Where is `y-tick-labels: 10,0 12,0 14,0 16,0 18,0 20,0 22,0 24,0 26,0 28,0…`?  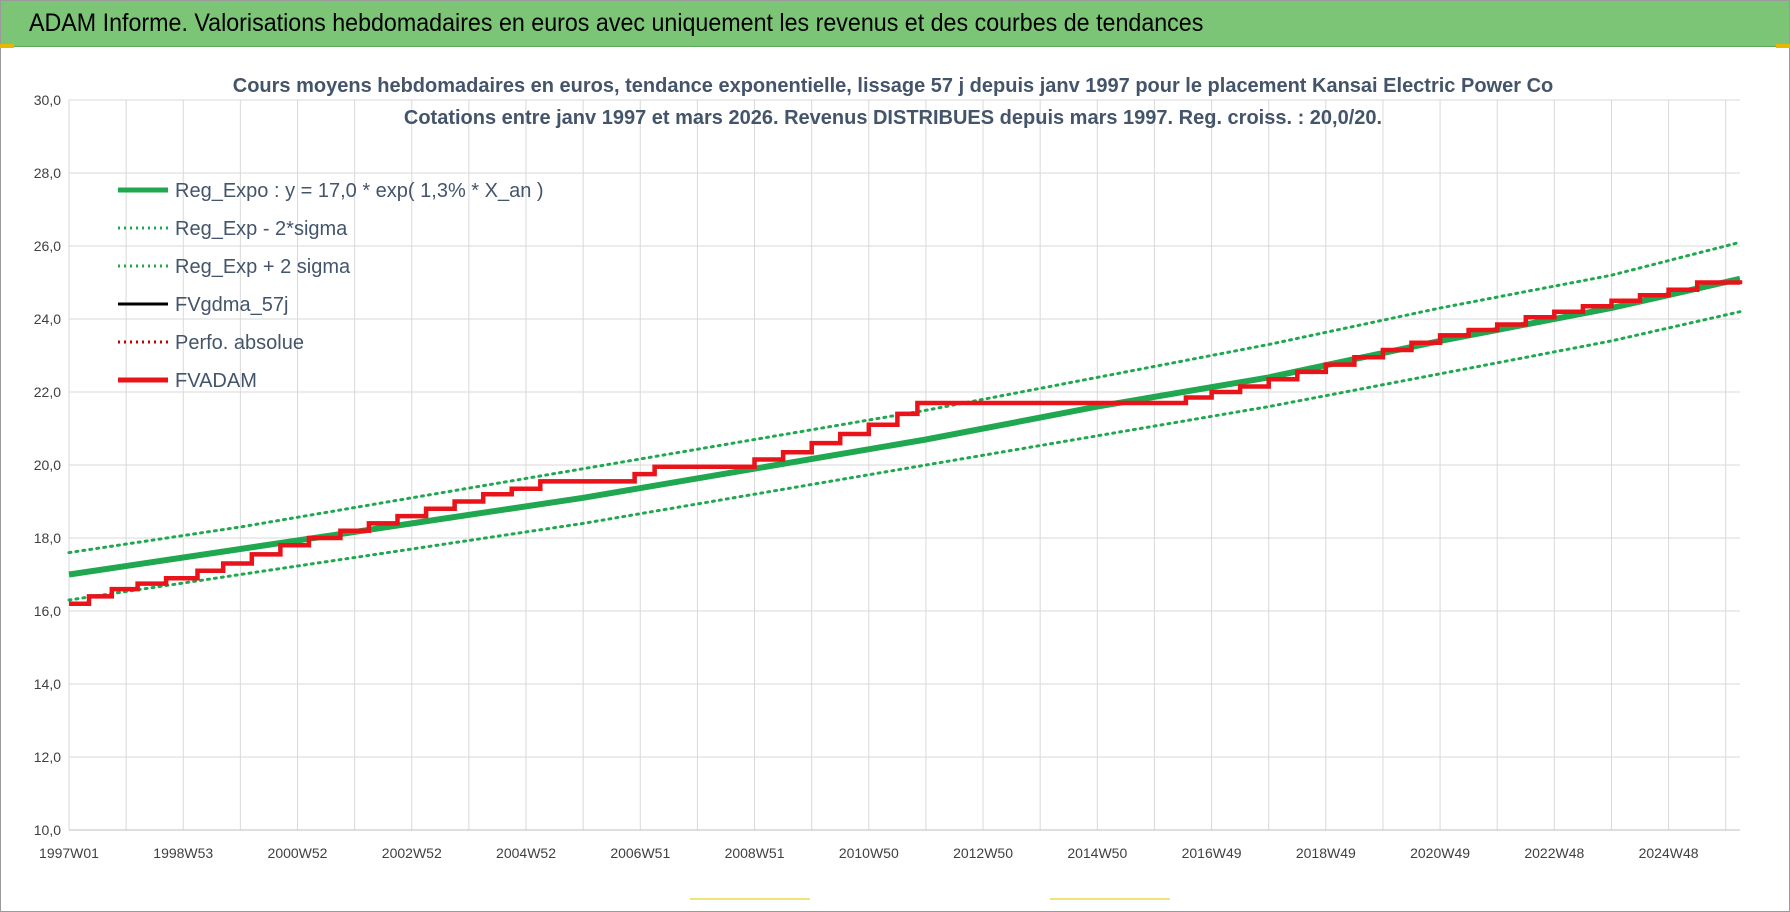
y-tick-labels: 10,0 12,0 14,0 16,0 18,0 20,0 22,0 24,0 26,0 28,0… is located at coordinates (47, 465).